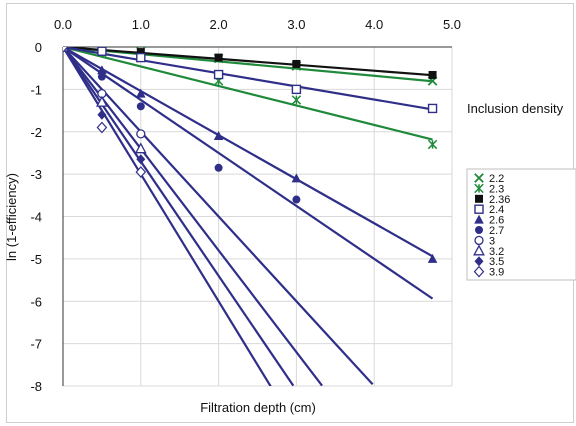  What do you see at coordinates (374, 24) in the screenshot?
I see `x-tick-label: 4.0` at bounding box center [374, 24].